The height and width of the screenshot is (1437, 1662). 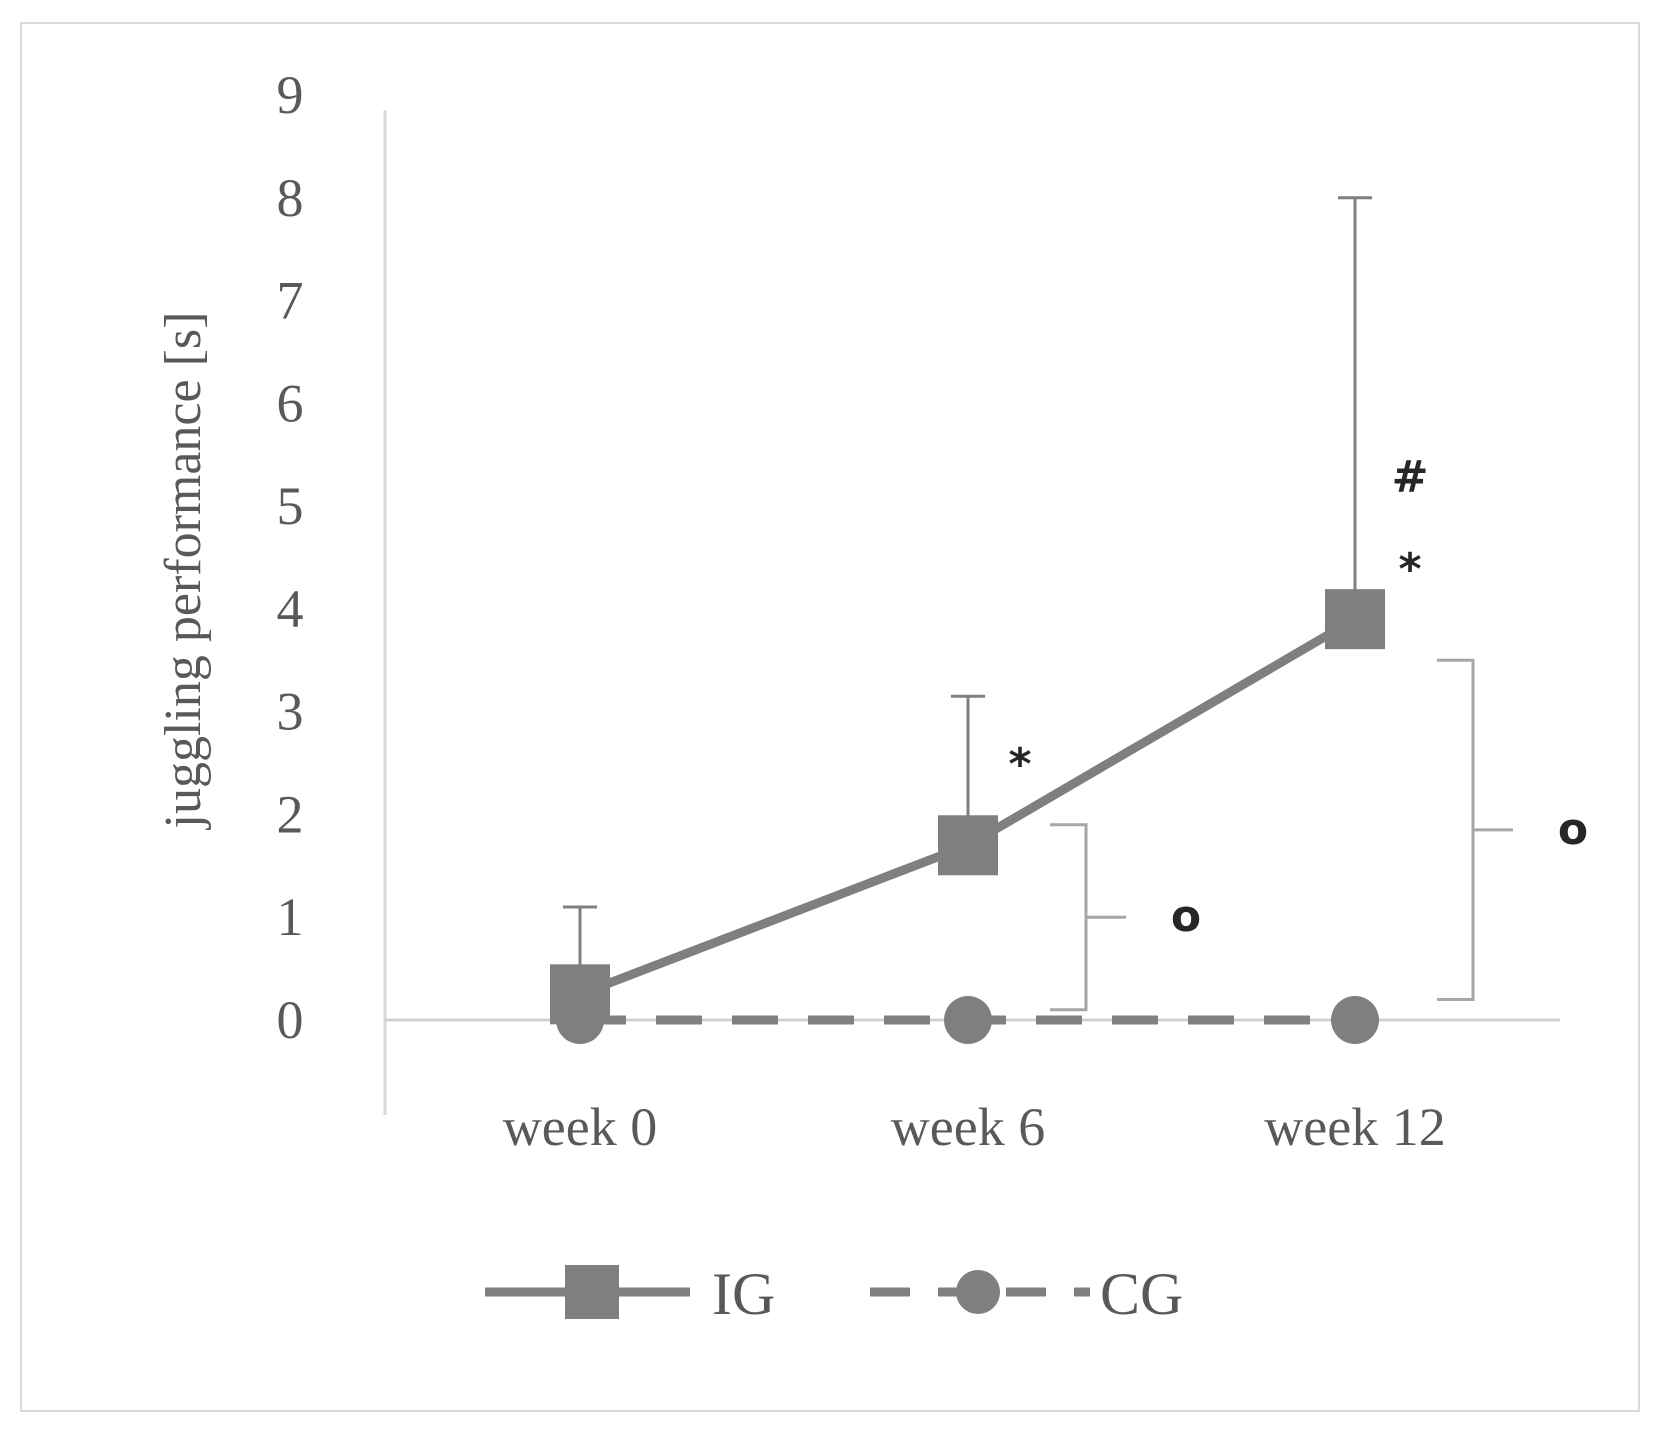 I want to click on significance-symbol-within-group: #, so click(x=1410, y=476).